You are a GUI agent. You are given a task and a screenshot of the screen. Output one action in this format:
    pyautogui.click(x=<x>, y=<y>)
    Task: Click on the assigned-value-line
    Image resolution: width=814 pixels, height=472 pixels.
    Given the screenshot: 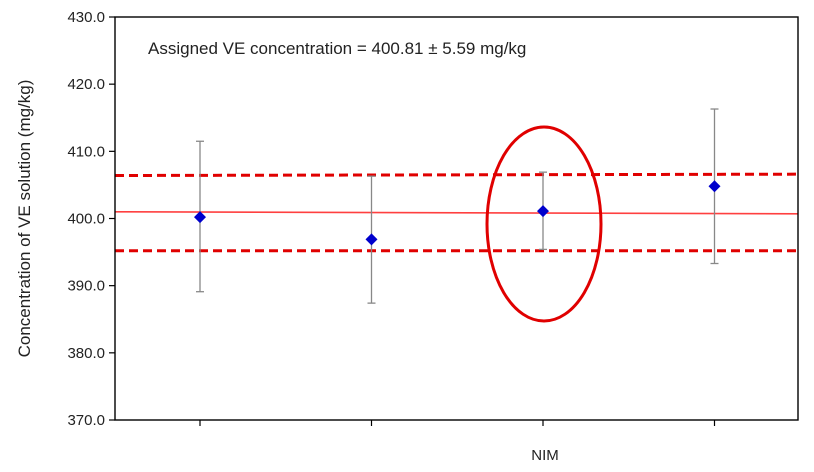 What is the action you would take?
    pyautogui.click(x=456, y=212)
    